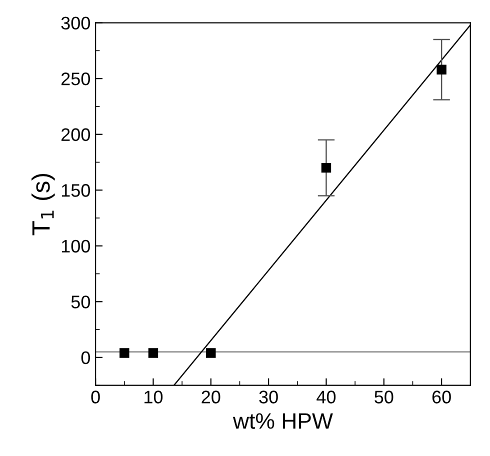 The image size is (490, 456). Describe the element at coordinates (268, 397) in the screenshot. I see `x-tick-label: 30` at that location.